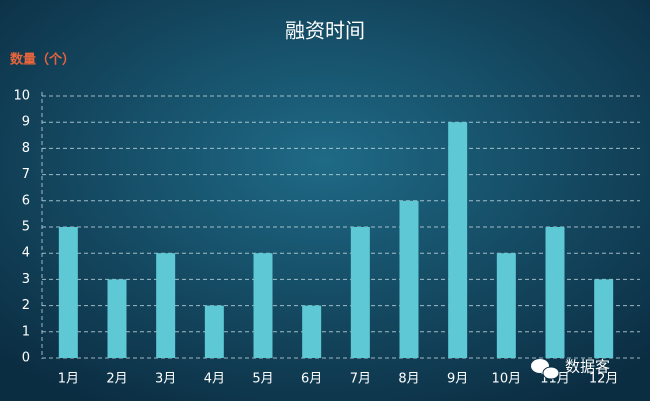 The width and height of the screenshot is (650, 401). Describe the element at coordinates (26, 227) in the screenshot. I see `y-tick-label: 5` at that location.